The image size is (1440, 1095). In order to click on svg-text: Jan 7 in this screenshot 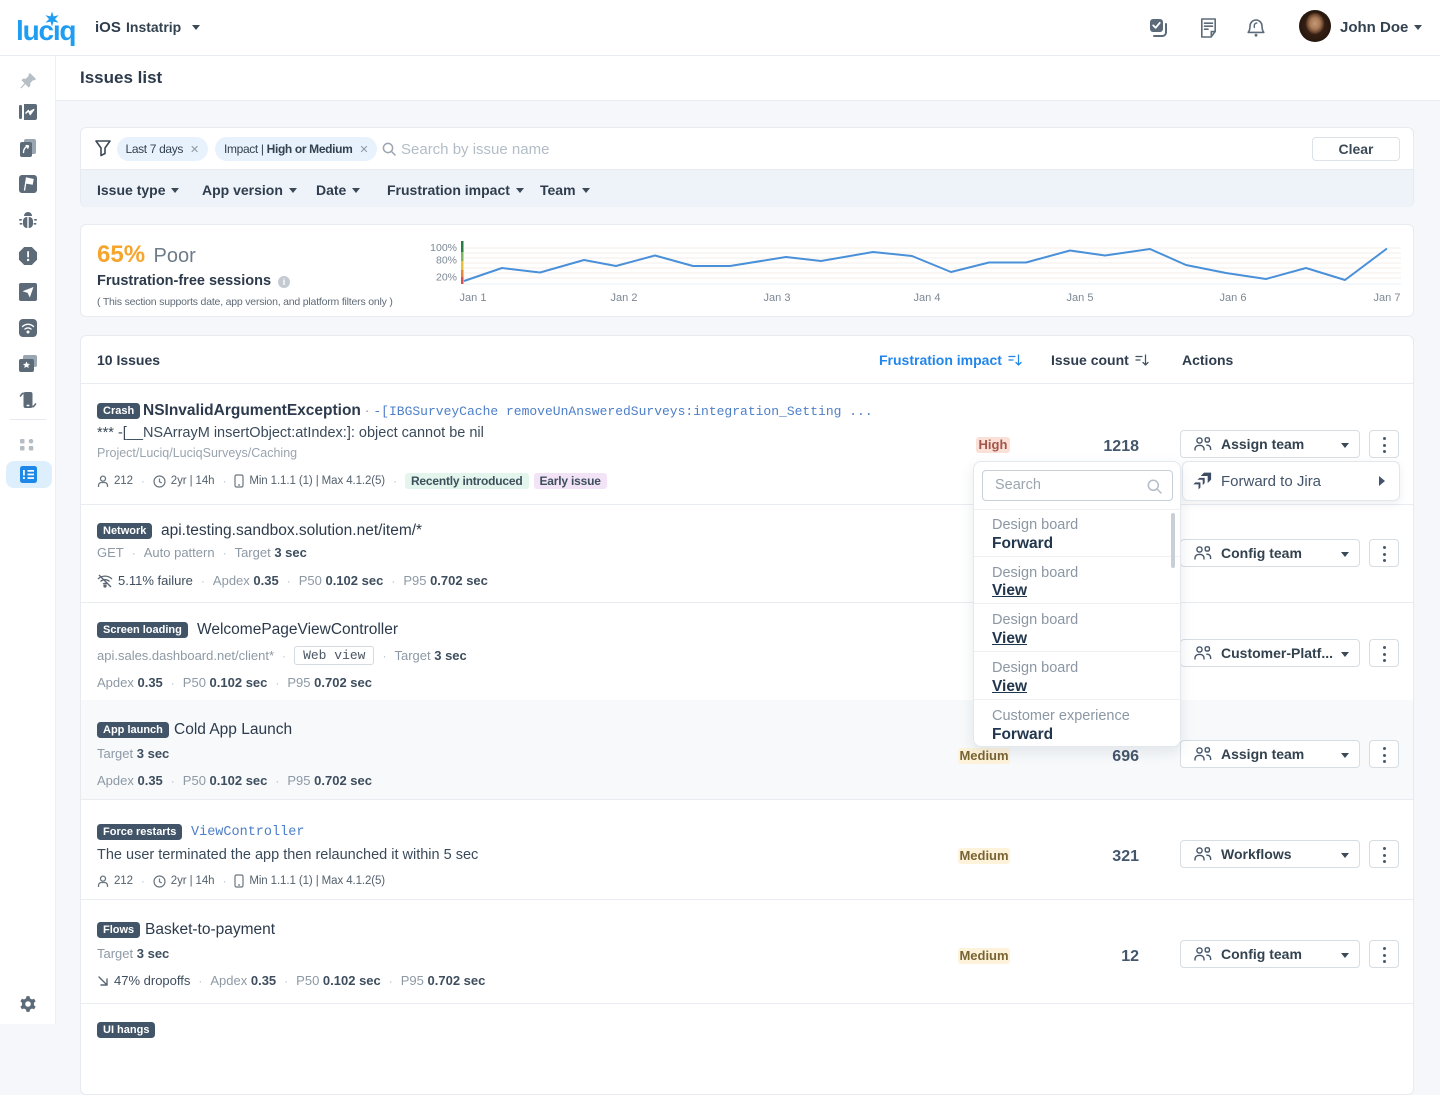, I will do `click(1387, 298)`.